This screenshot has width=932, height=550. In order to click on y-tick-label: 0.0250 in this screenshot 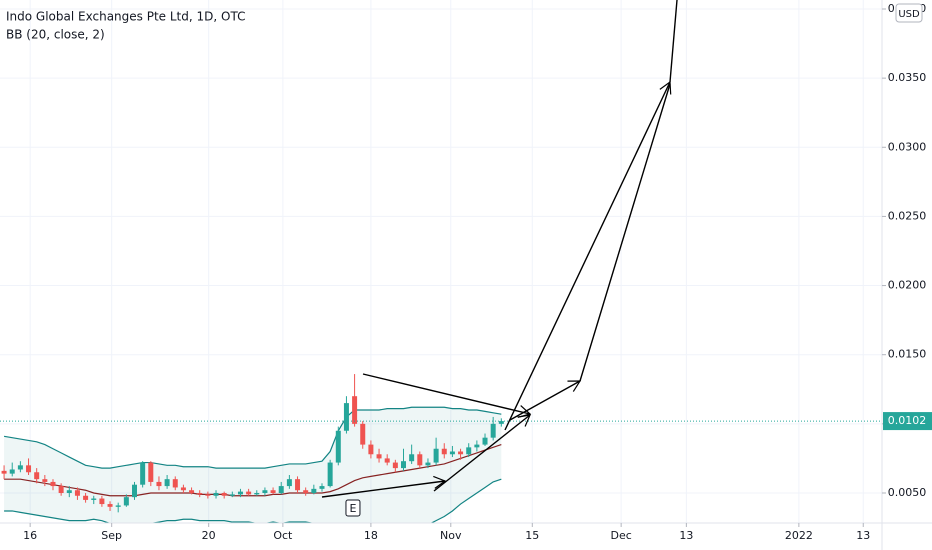, I will do `click(907, 215)`.